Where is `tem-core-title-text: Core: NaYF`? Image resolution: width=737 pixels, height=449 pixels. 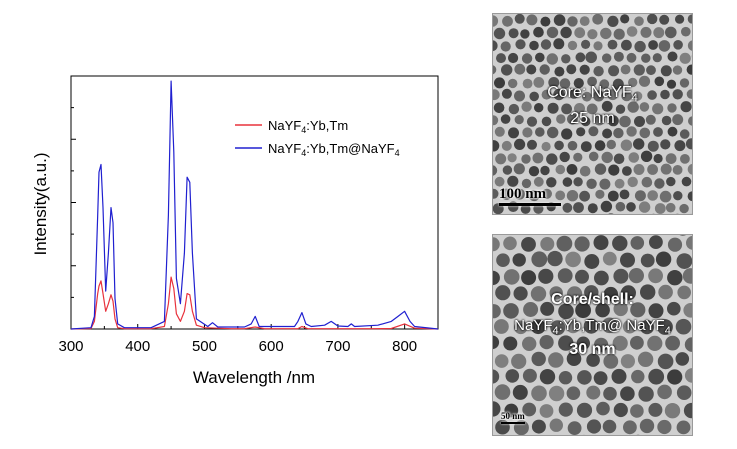 tem-core-title-text: Core: NaYF is located at coordinates (589, 92).